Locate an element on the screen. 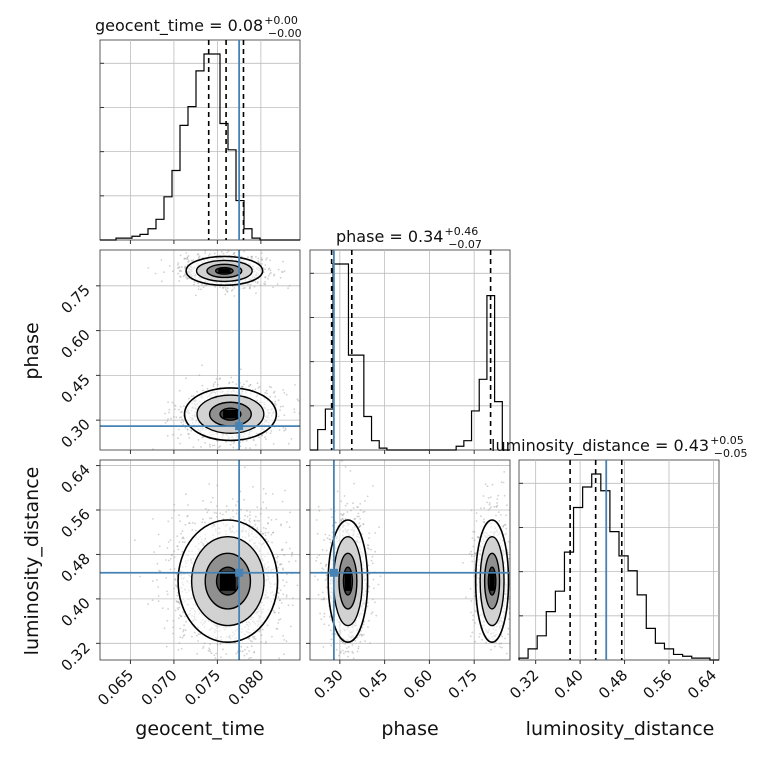 The height and width of the screenshot is (760, 760). histogram-geocent_time is located at coordinates (200, 147).